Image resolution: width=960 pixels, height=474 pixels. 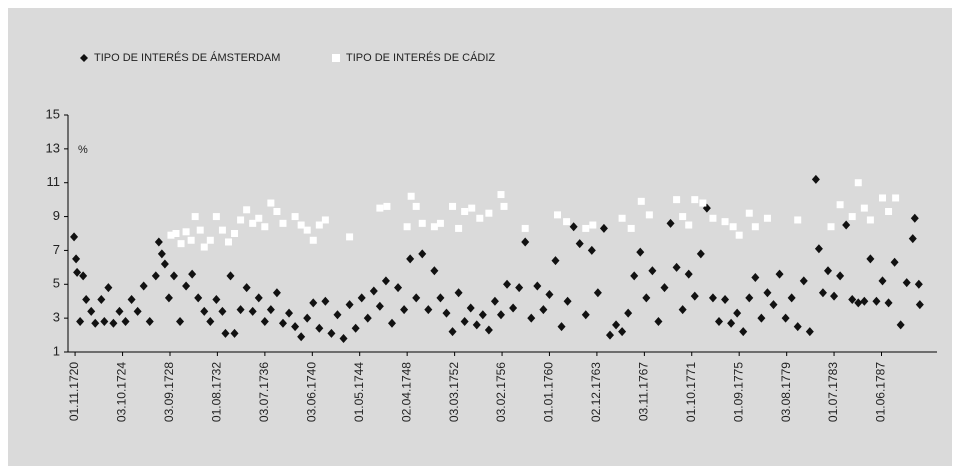 What do you see at coordinates (53, 147) in the screenshot?
I see `y-tick-label: 13` at bounding box center [53, 147].